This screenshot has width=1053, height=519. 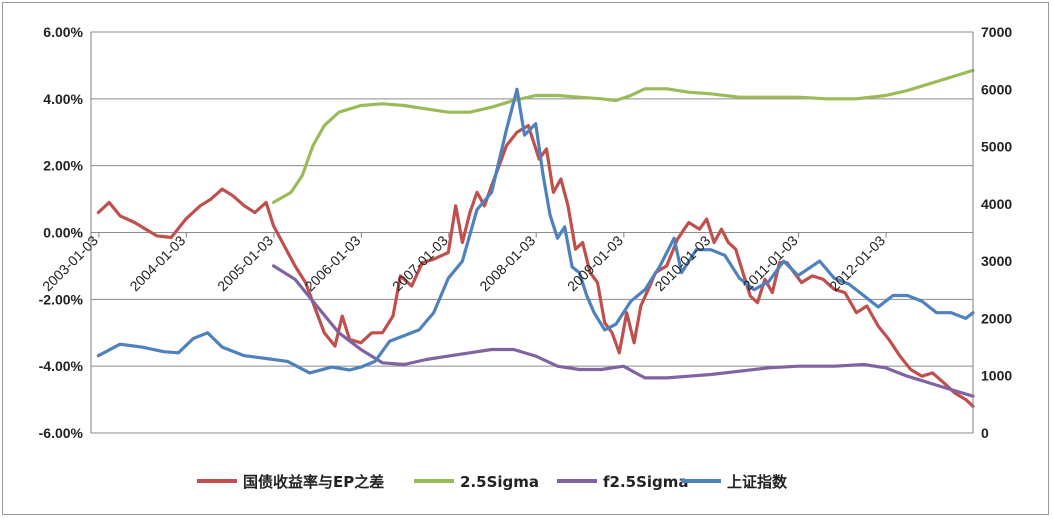 I want to click on x-tick-label: 2006-01-03, so click(x=333, y=263).